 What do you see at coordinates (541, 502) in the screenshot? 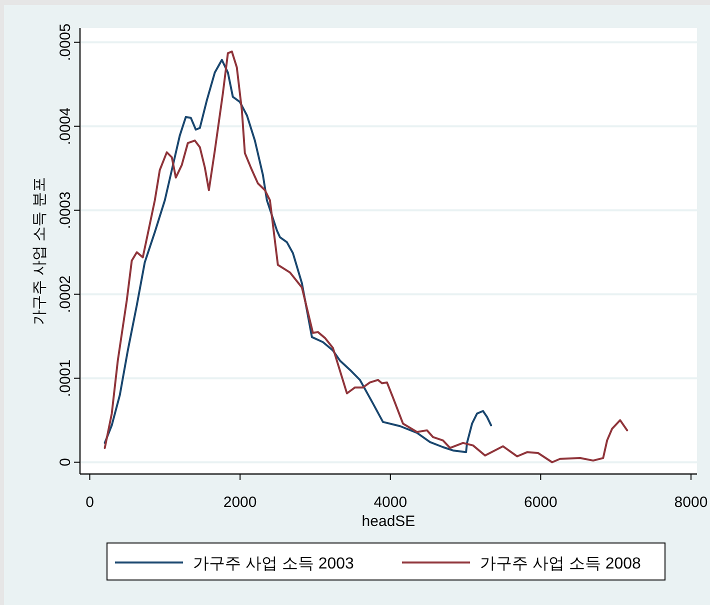
I see `x-tick-label: 6000` at bounding box center [541, 502].